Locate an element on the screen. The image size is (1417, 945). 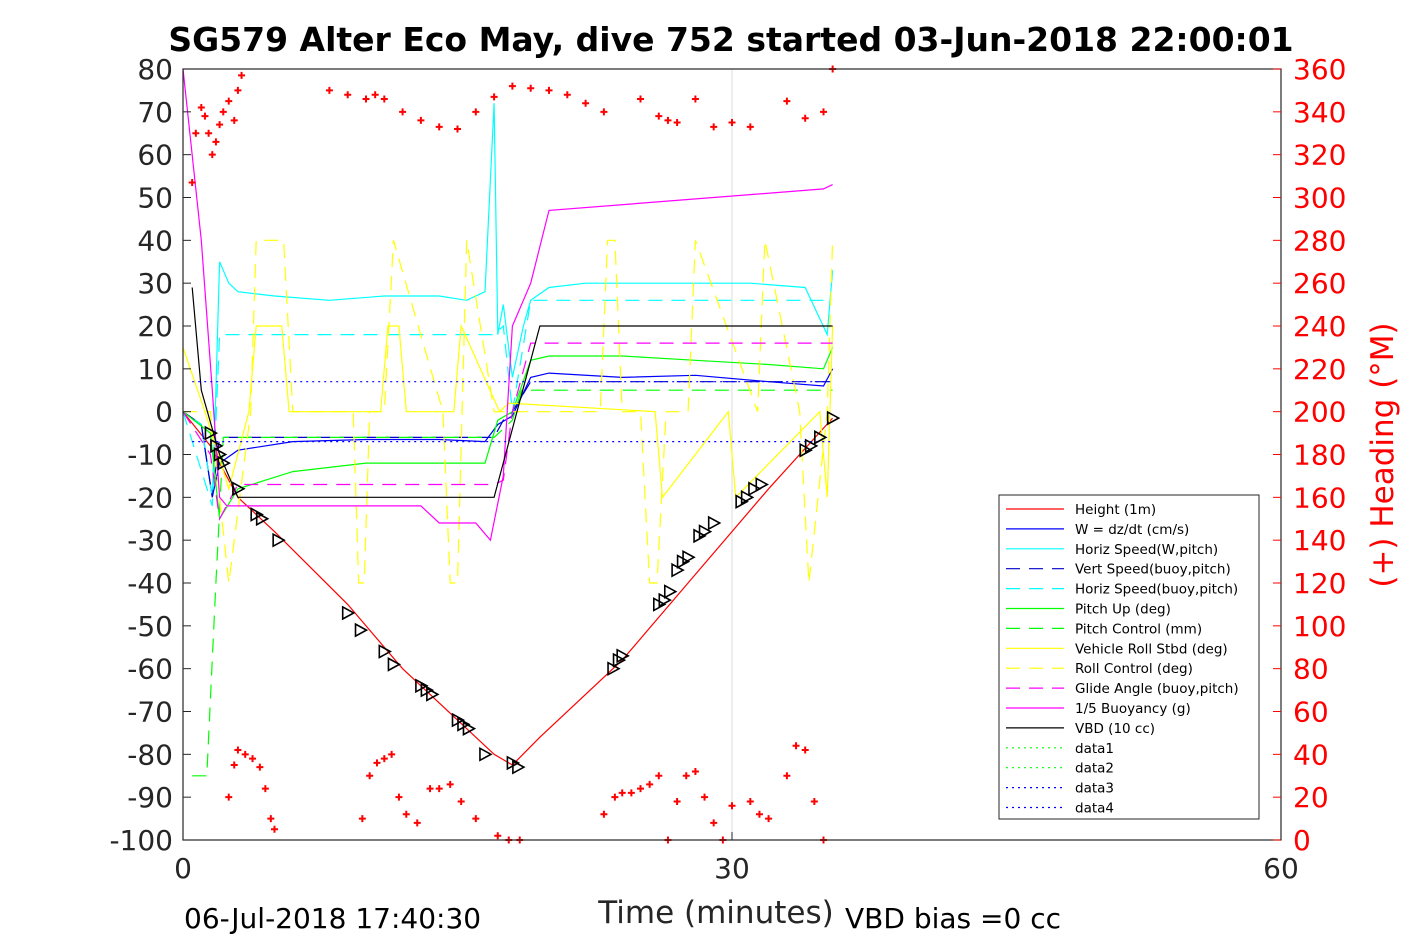
x-axis: 0 30 60 is located at coordinates (736, 858).